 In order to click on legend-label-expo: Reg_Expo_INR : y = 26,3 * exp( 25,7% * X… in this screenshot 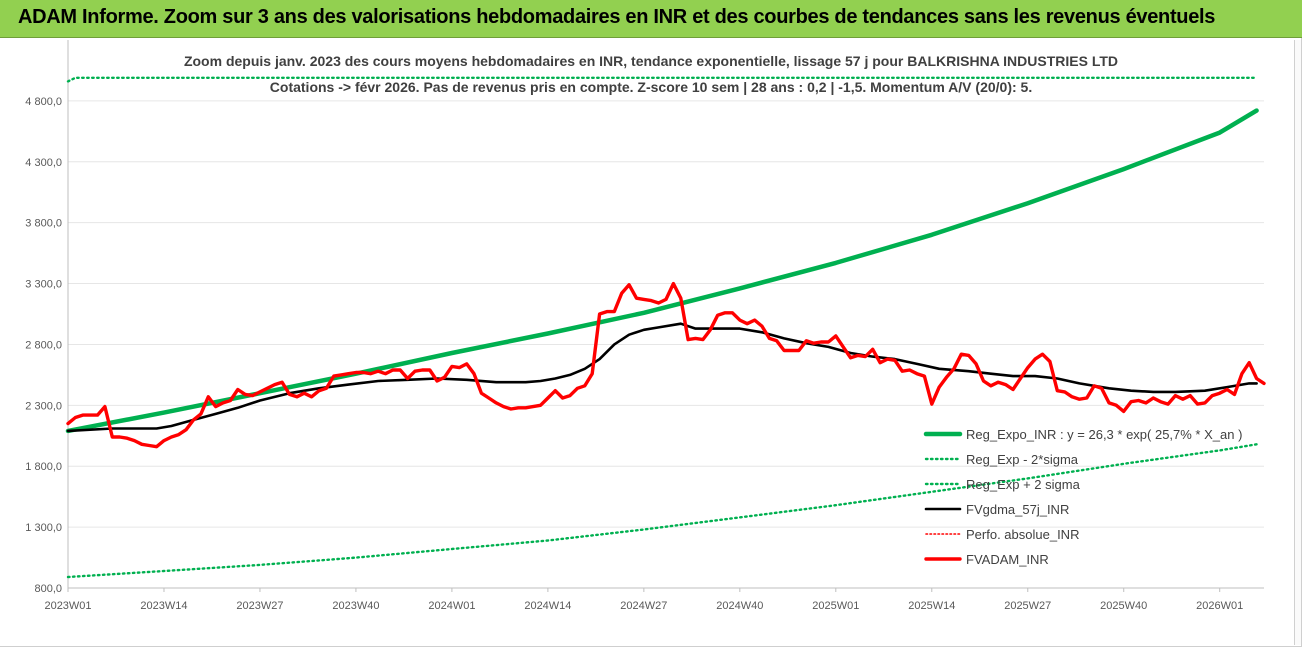, I will do `click(1104, 434)`.